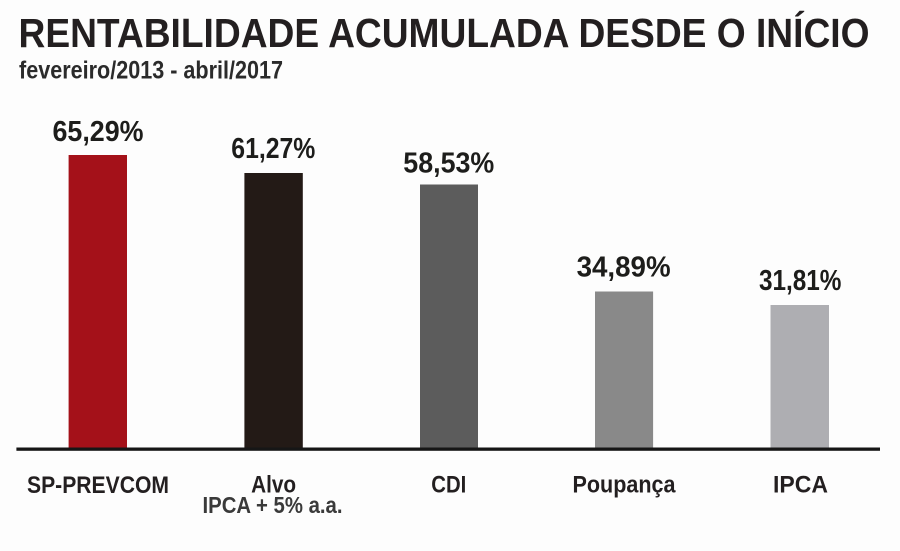 The width and height of the screenshot is (900, 551). What do you see at coordinates (151, 71) in the screenshot?
I see `svg-text: fevereiro/2013 - abril/2017` at bounding box center [151, 71].